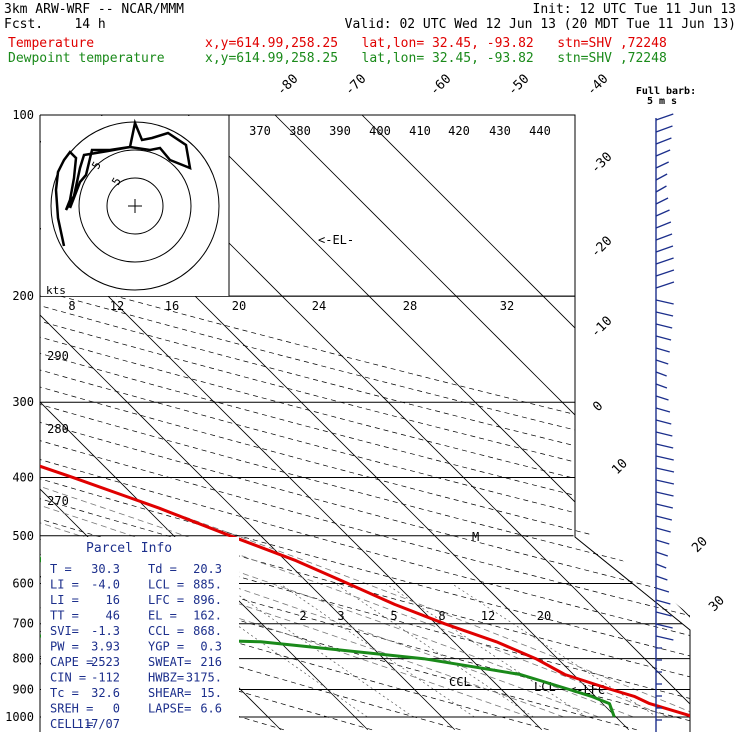  What do you see at coordinates (166, 585) in the screenshot?
I see `parcel-info-cell: LCL =` at bounding box center [166, 585].